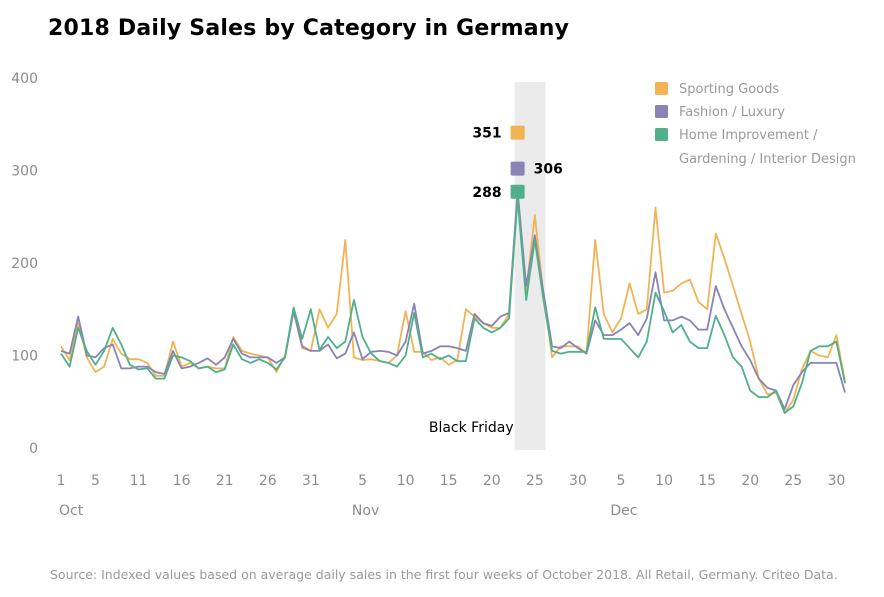 Image resolution: width=884 pixels, height=597 pixels. I want to click on y-tick-label: 400, so click(24, 79).